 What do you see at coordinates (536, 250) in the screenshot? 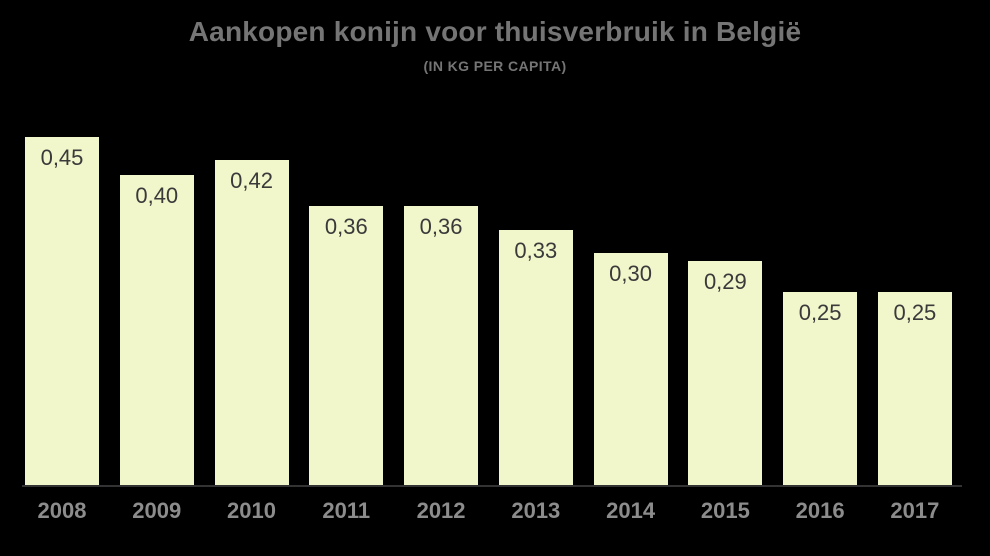
I see `bar-value-label: 0,33` at bounding box center [536, 250].